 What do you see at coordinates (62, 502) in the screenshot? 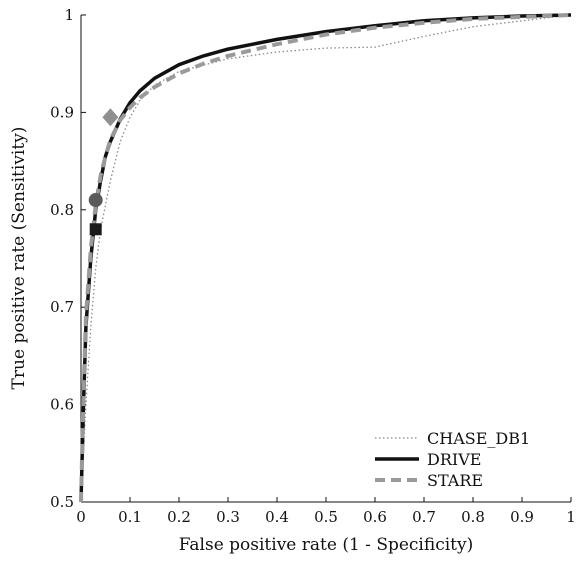
I see `y-tick-label: 0.5` at bounding box center [62, 502].